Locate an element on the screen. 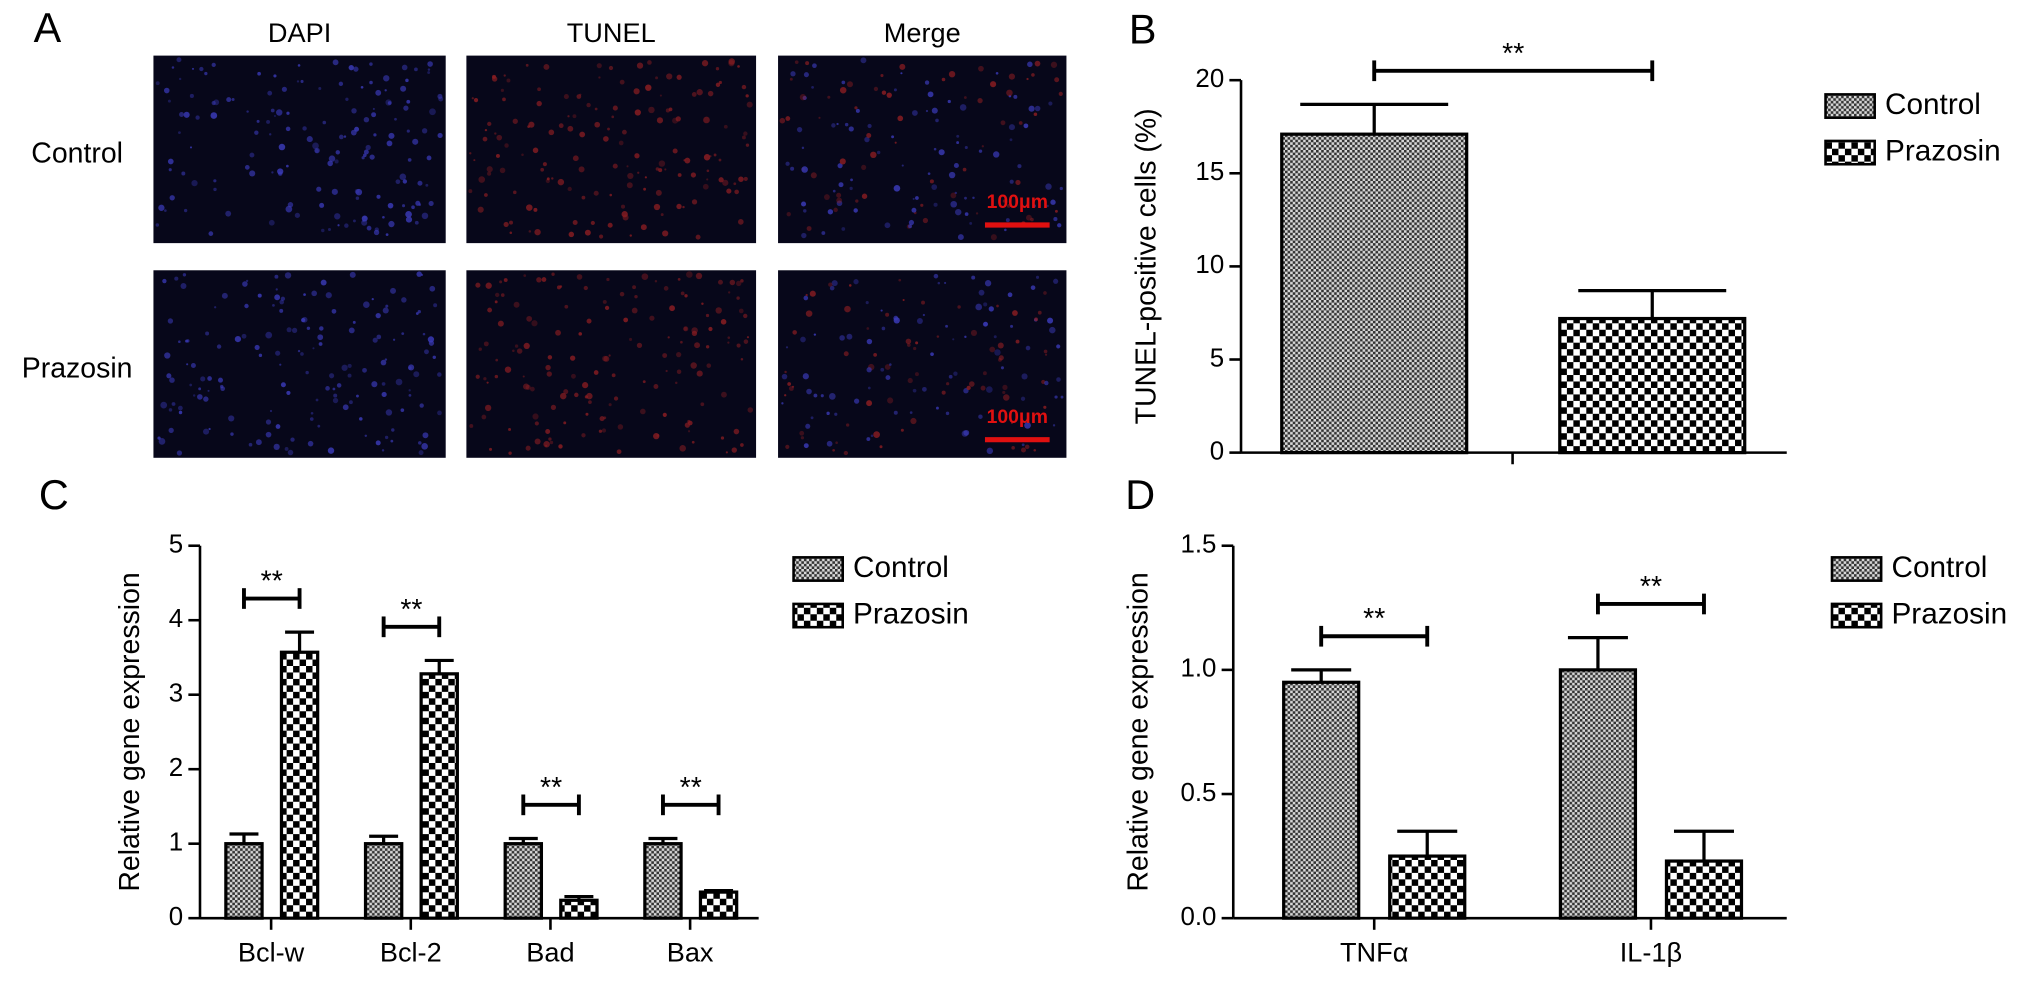  y-tick-label: 0.0 is located at coordinates (1198, 917).